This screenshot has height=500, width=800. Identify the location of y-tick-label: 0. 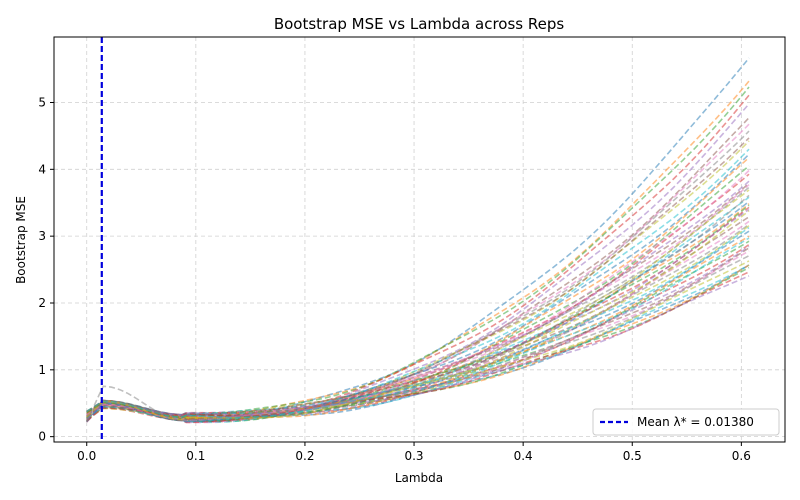
(42, 437).